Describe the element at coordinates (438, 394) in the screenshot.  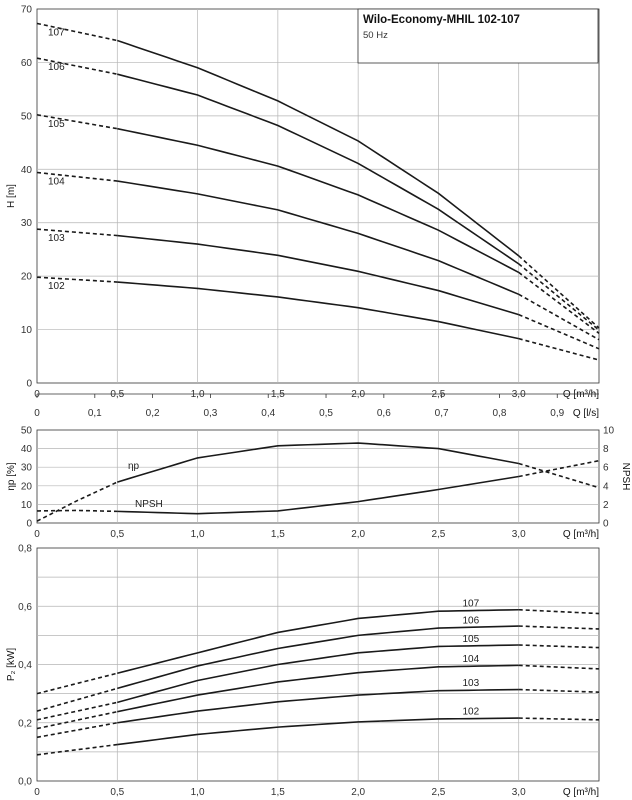
I see `head-x-tick-label: 2,5` at that location.